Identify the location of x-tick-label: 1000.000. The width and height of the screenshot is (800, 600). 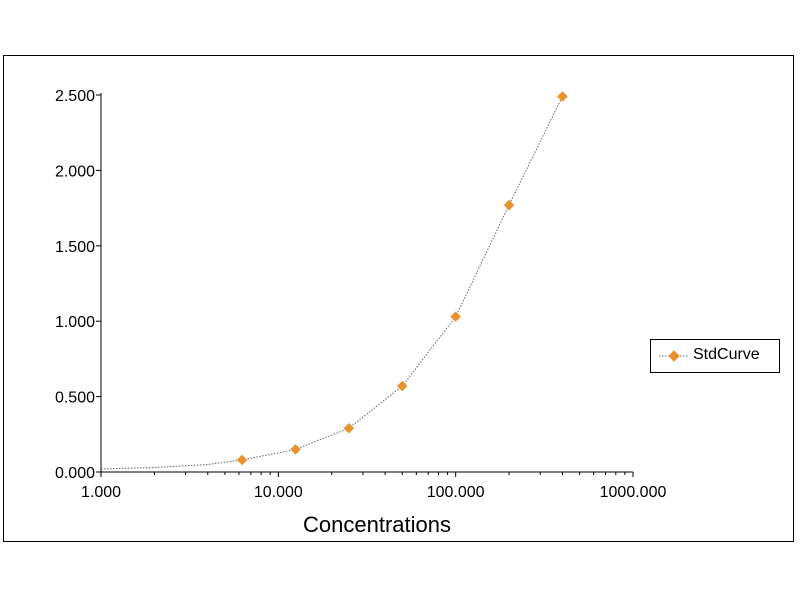
(633, 492).